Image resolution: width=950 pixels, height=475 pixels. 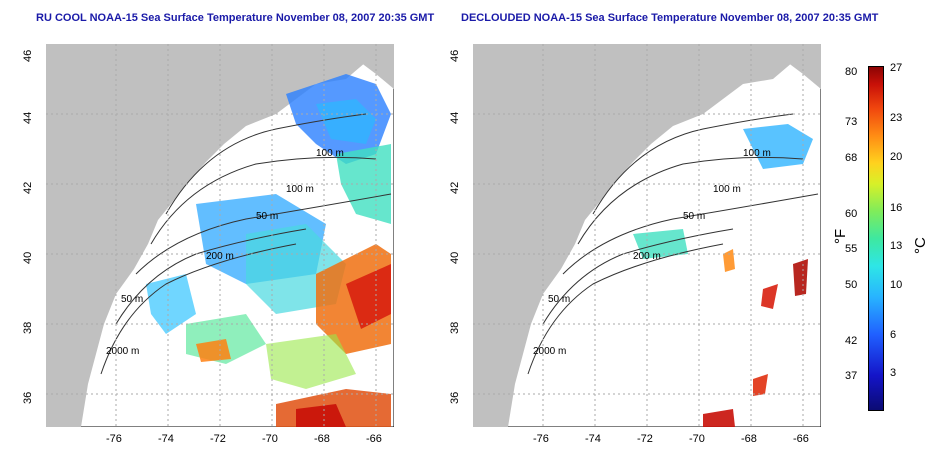 I want to click on f-tick: 50, so click(x=851, y=285).